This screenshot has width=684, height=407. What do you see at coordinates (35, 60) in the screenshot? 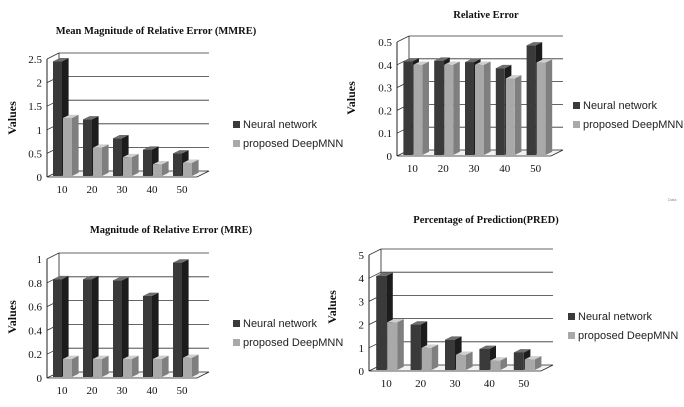
I see `y-tick-label: 2.5` at bounding box center [35, 60].